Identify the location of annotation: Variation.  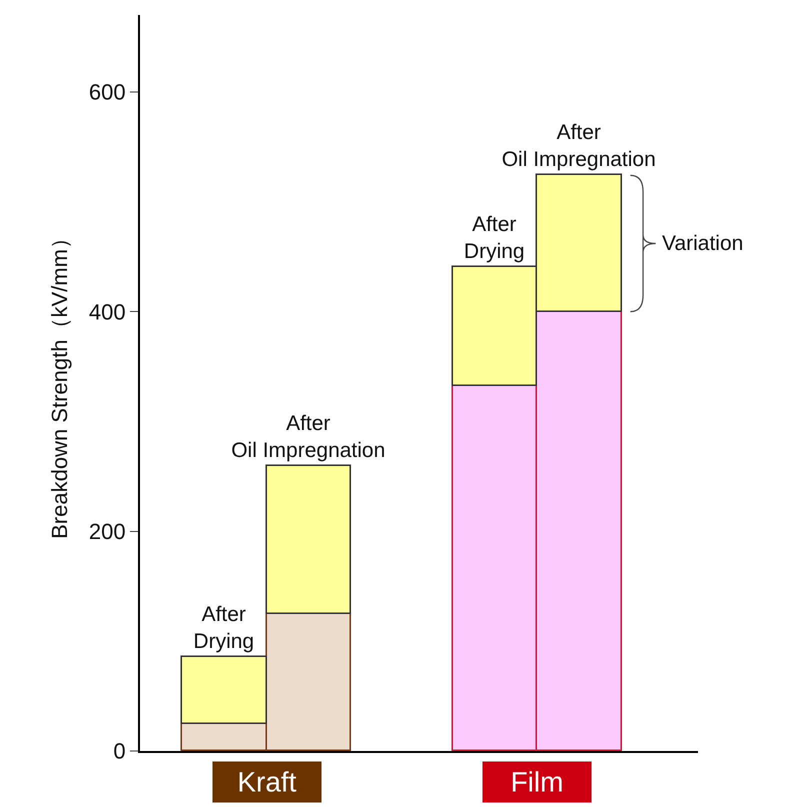
(703, 243).